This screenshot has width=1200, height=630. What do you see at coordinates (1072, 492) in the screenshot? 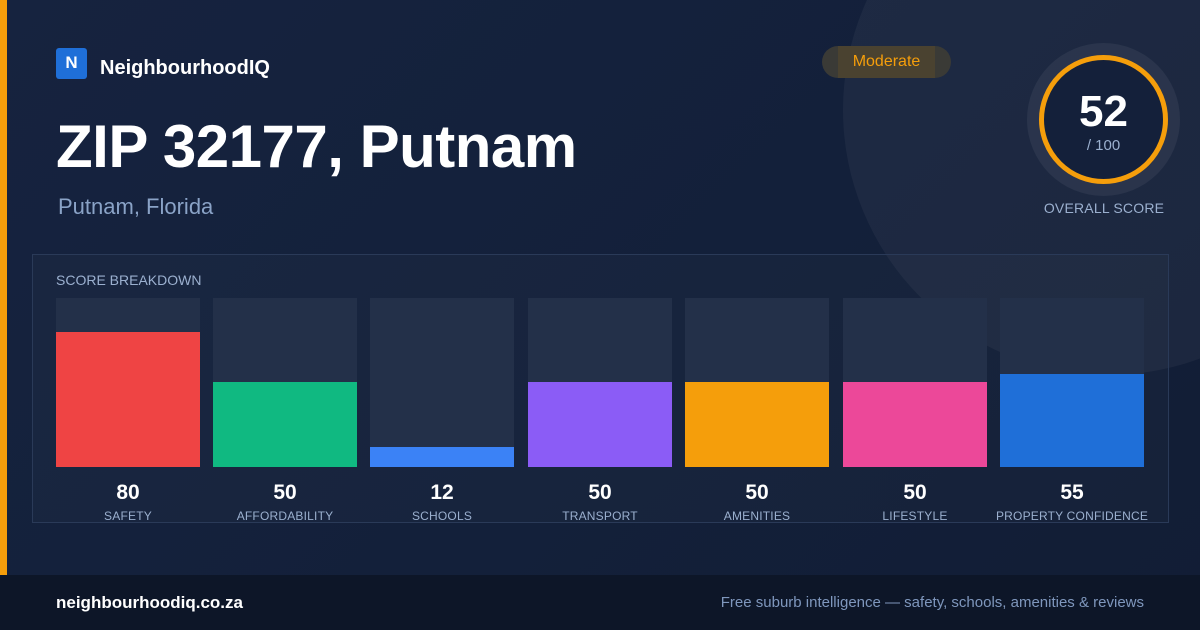
I see `score-value-property-confidence: 55` at bounding box center [1072, 492].